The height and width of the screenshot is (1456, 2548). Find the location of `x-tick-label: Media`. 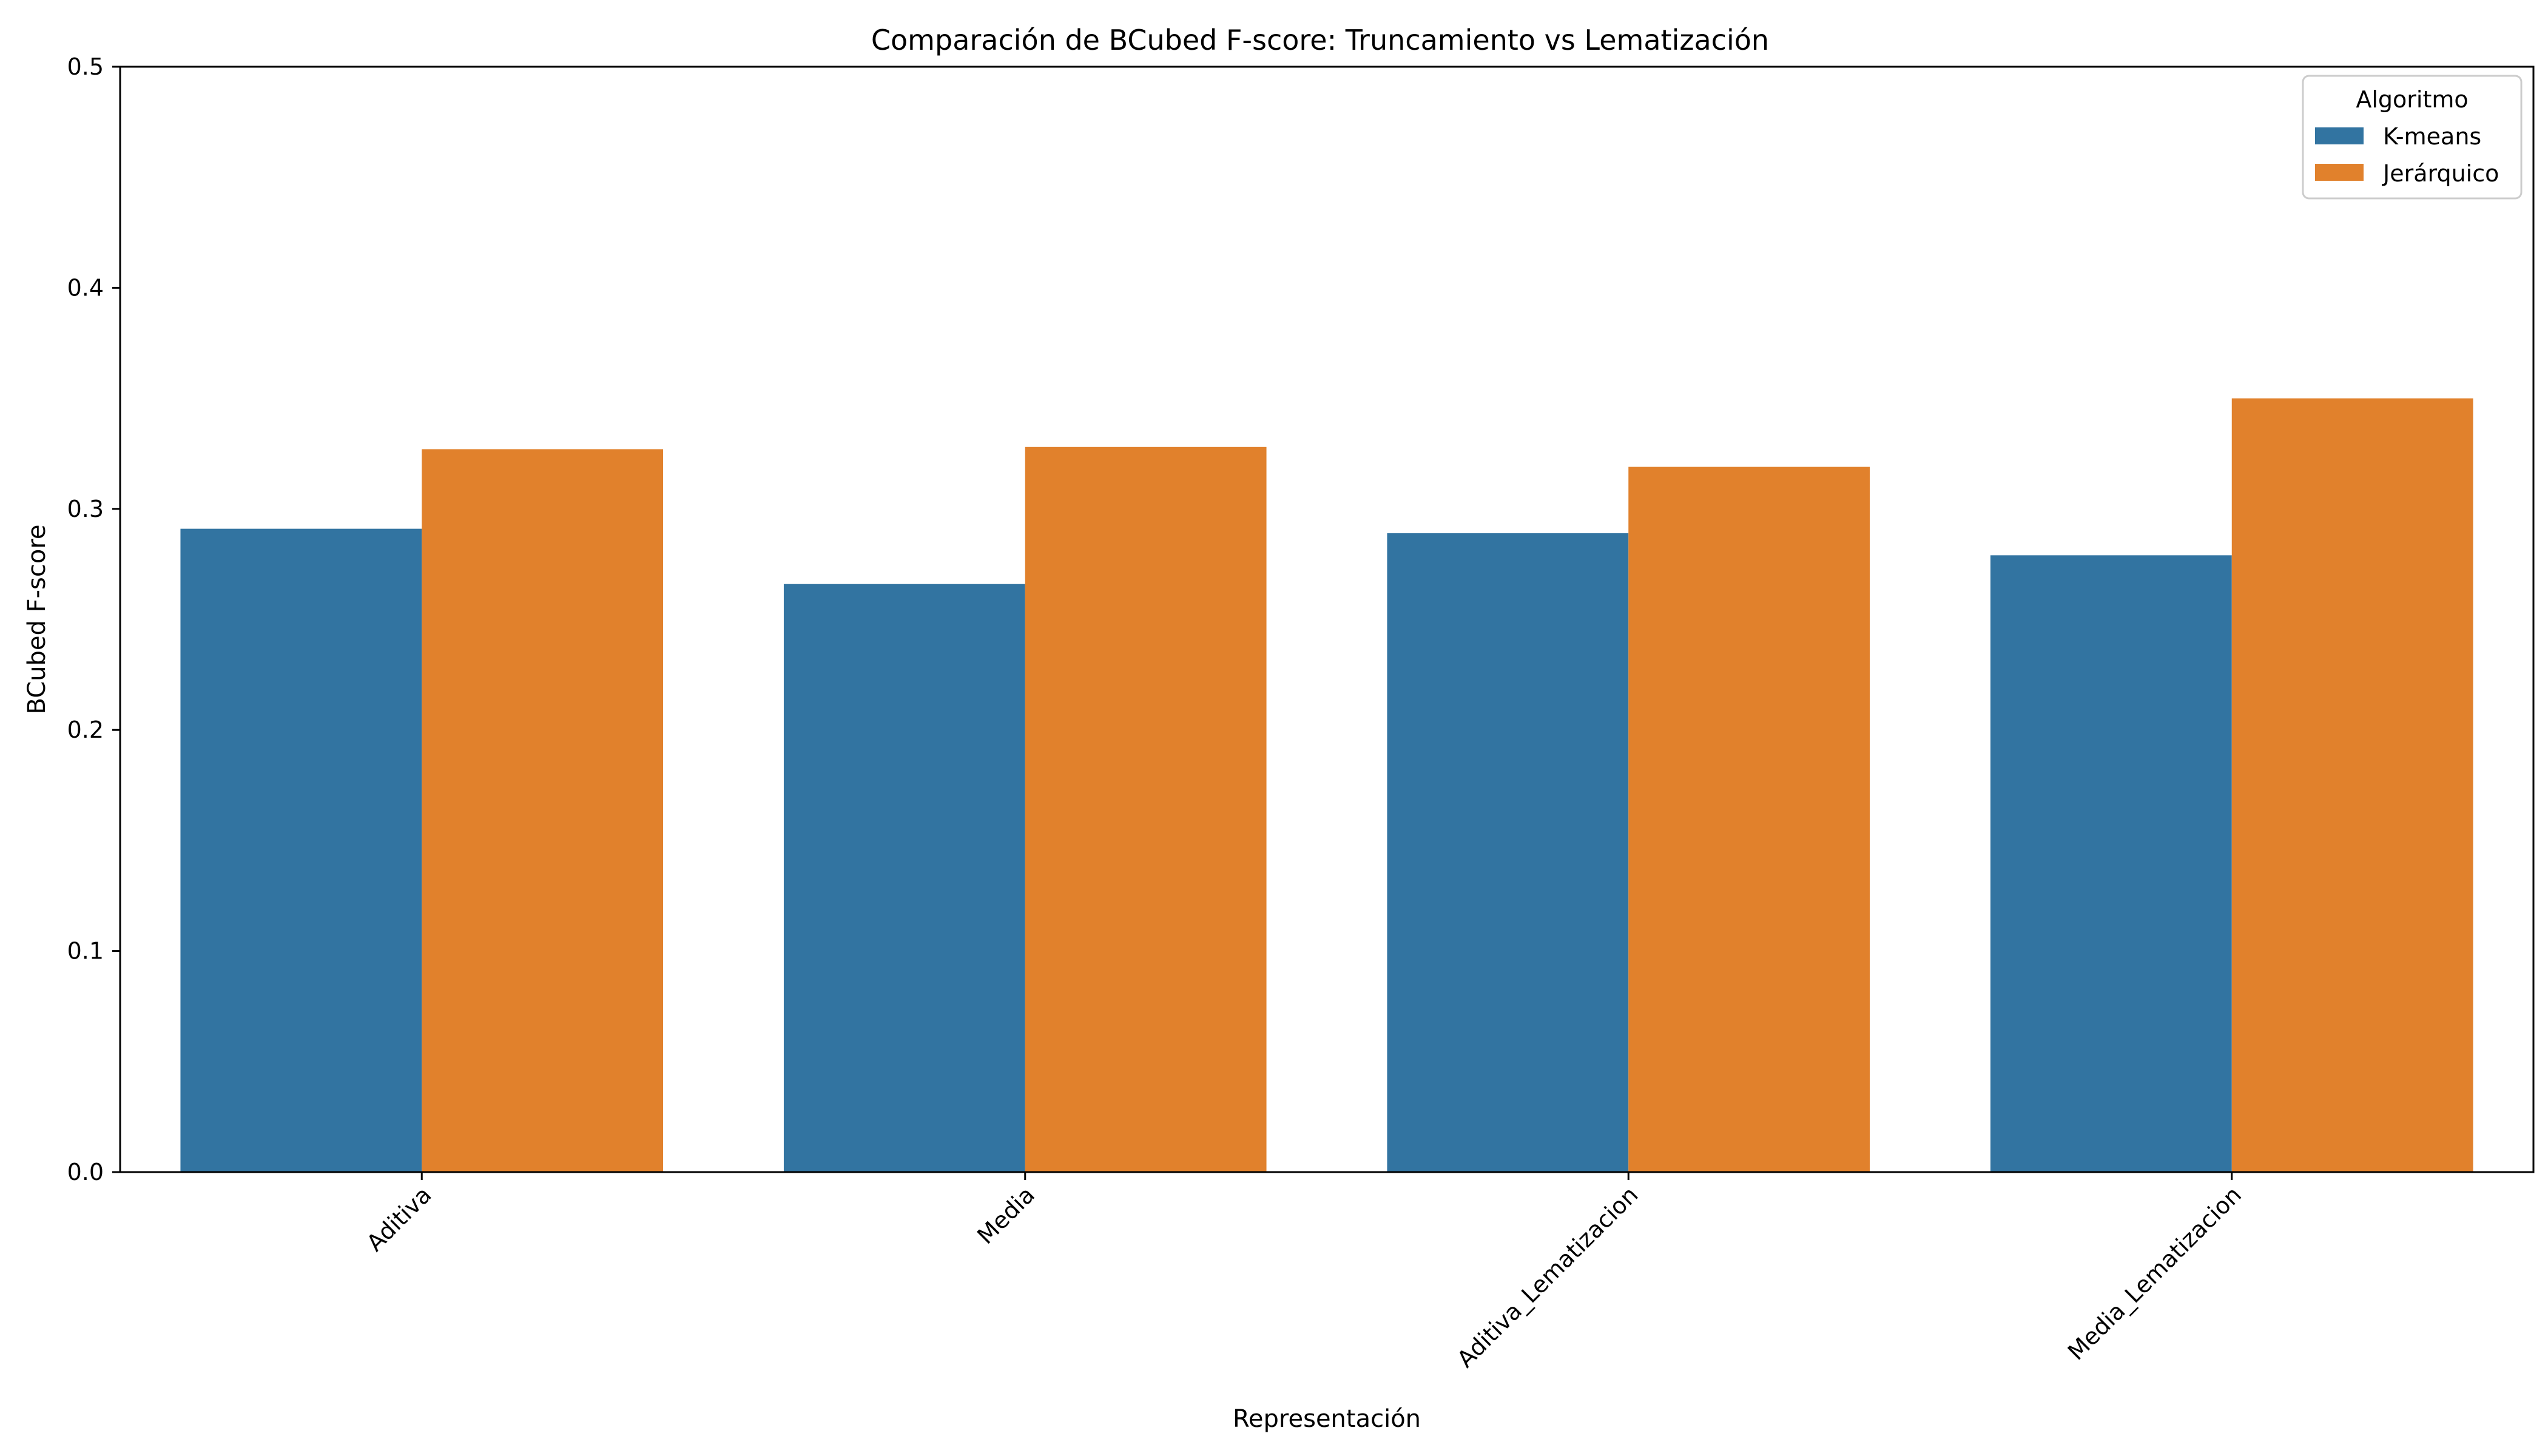

x-tick-label: Media is located at coordinates (1006, 1215).